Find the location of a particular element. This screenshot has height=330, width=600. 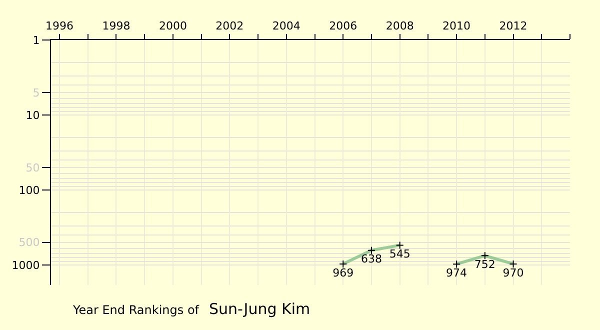

text: Year End Rankings of is located at coordinates (136, 310).